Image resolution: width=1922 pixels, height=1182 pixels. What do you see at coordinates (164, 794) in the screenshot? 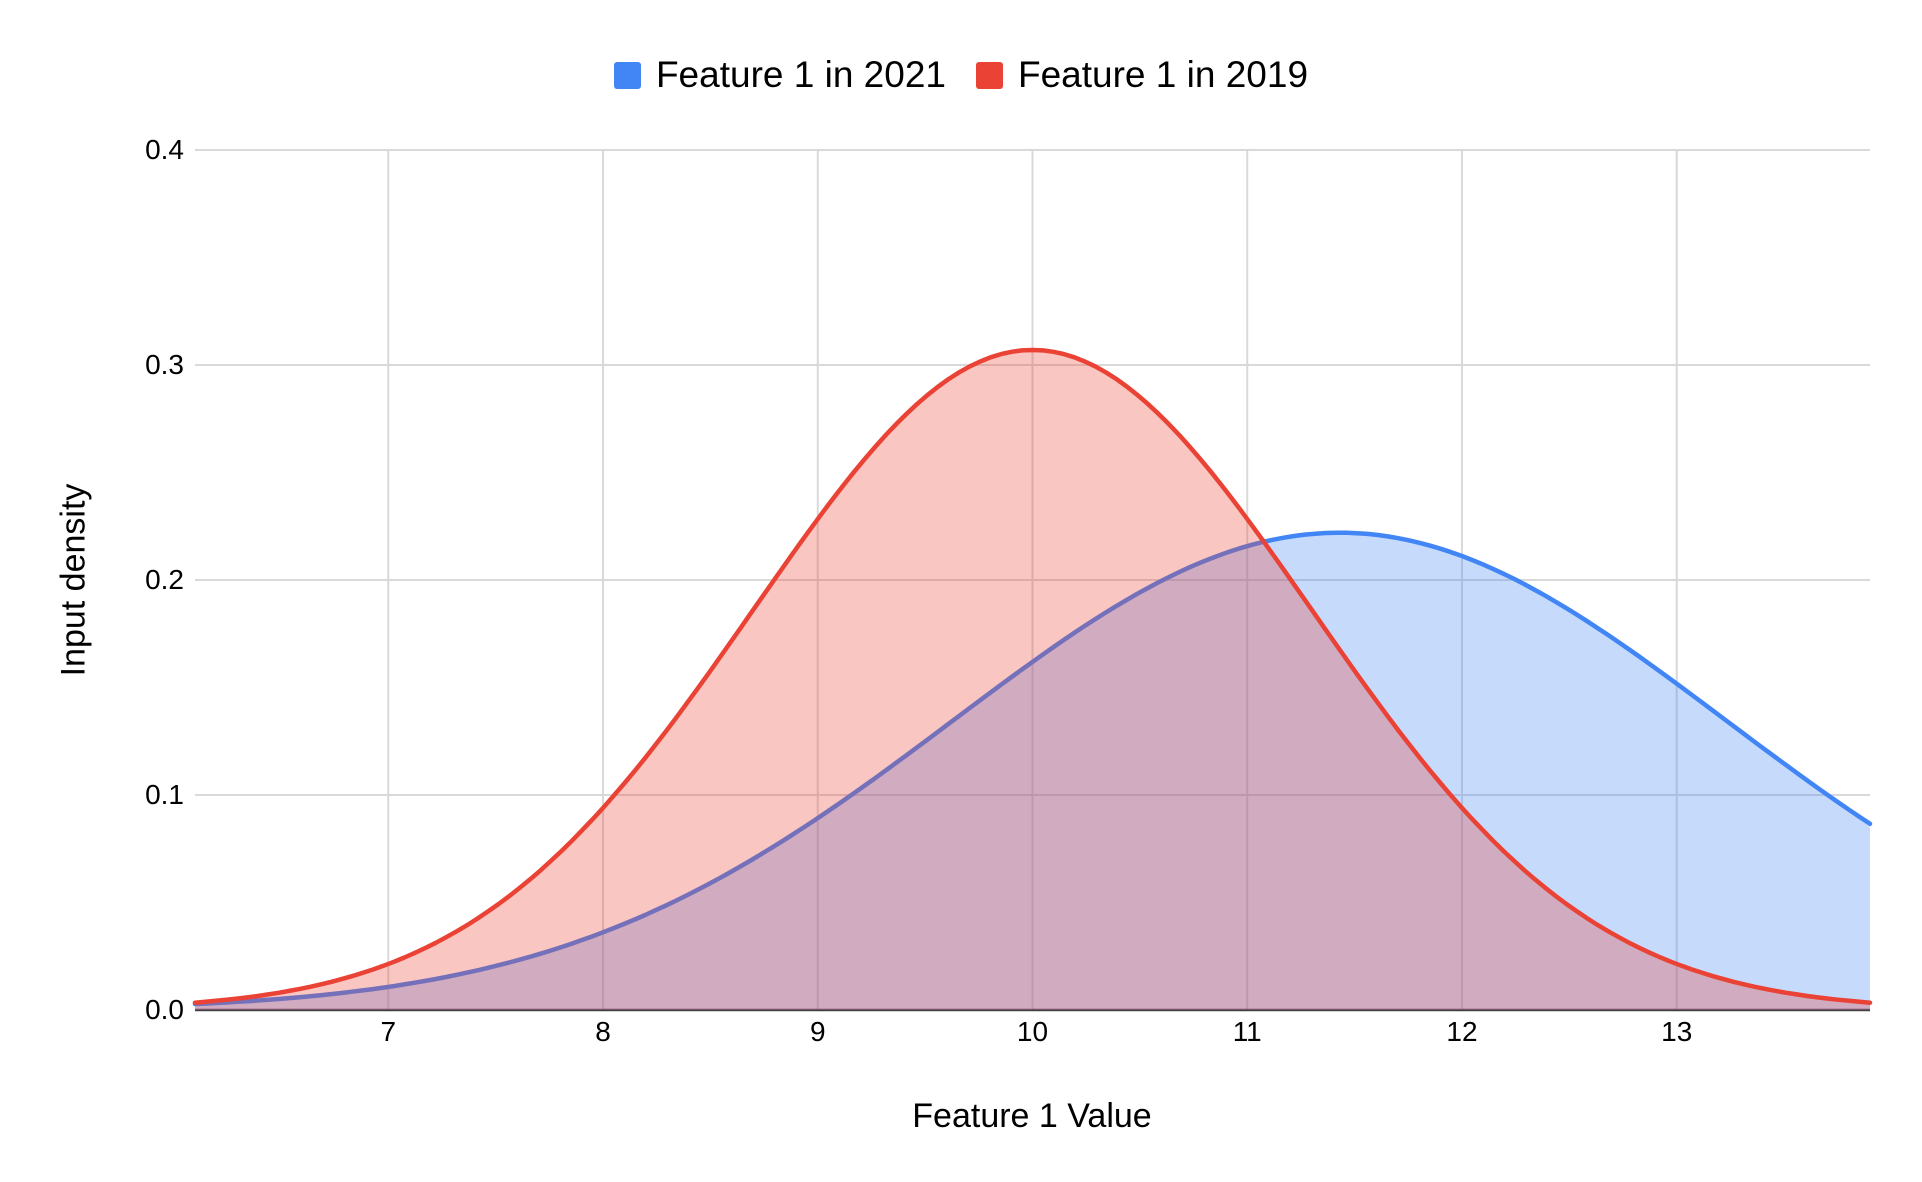
I see `y-tick-label-0.1: 0.1` at bounding box center [164, 794].